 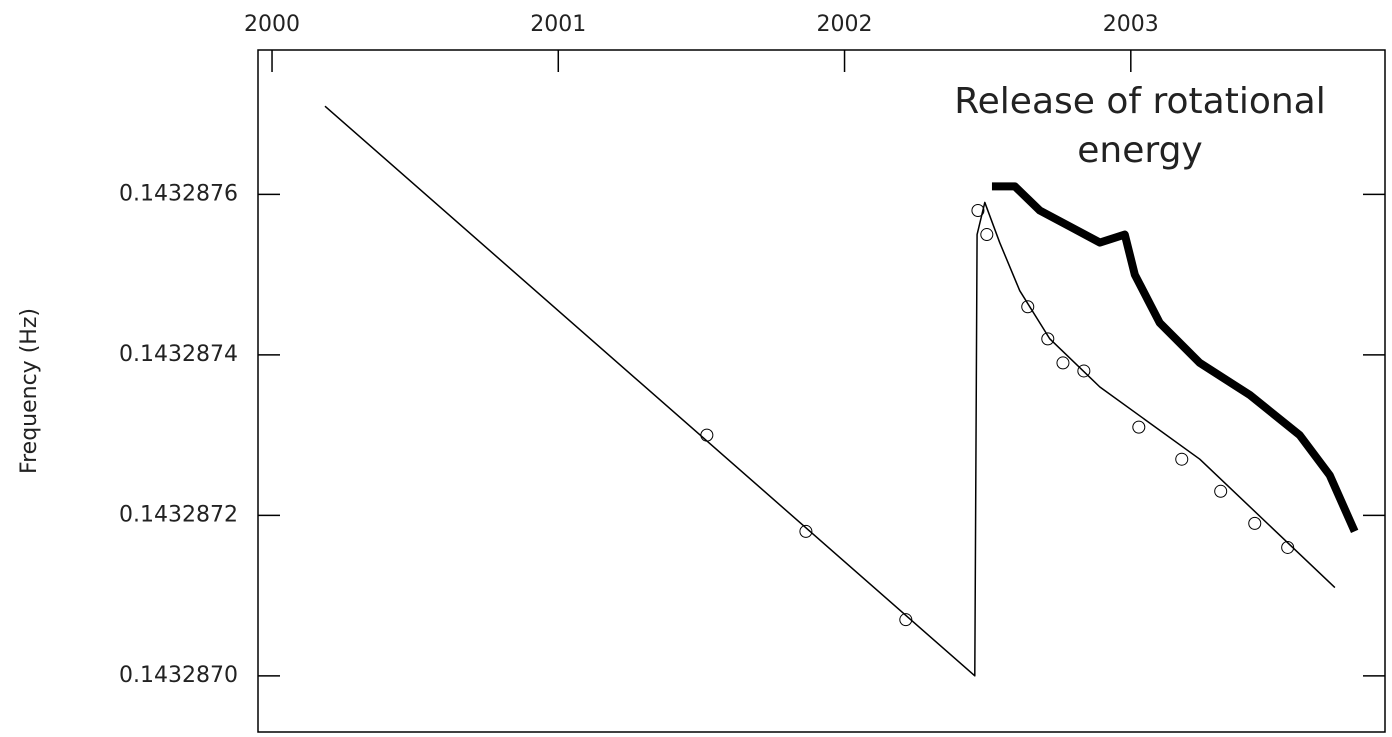 I want to click on x-tick-label: 2002, so click(x=845, y=24).